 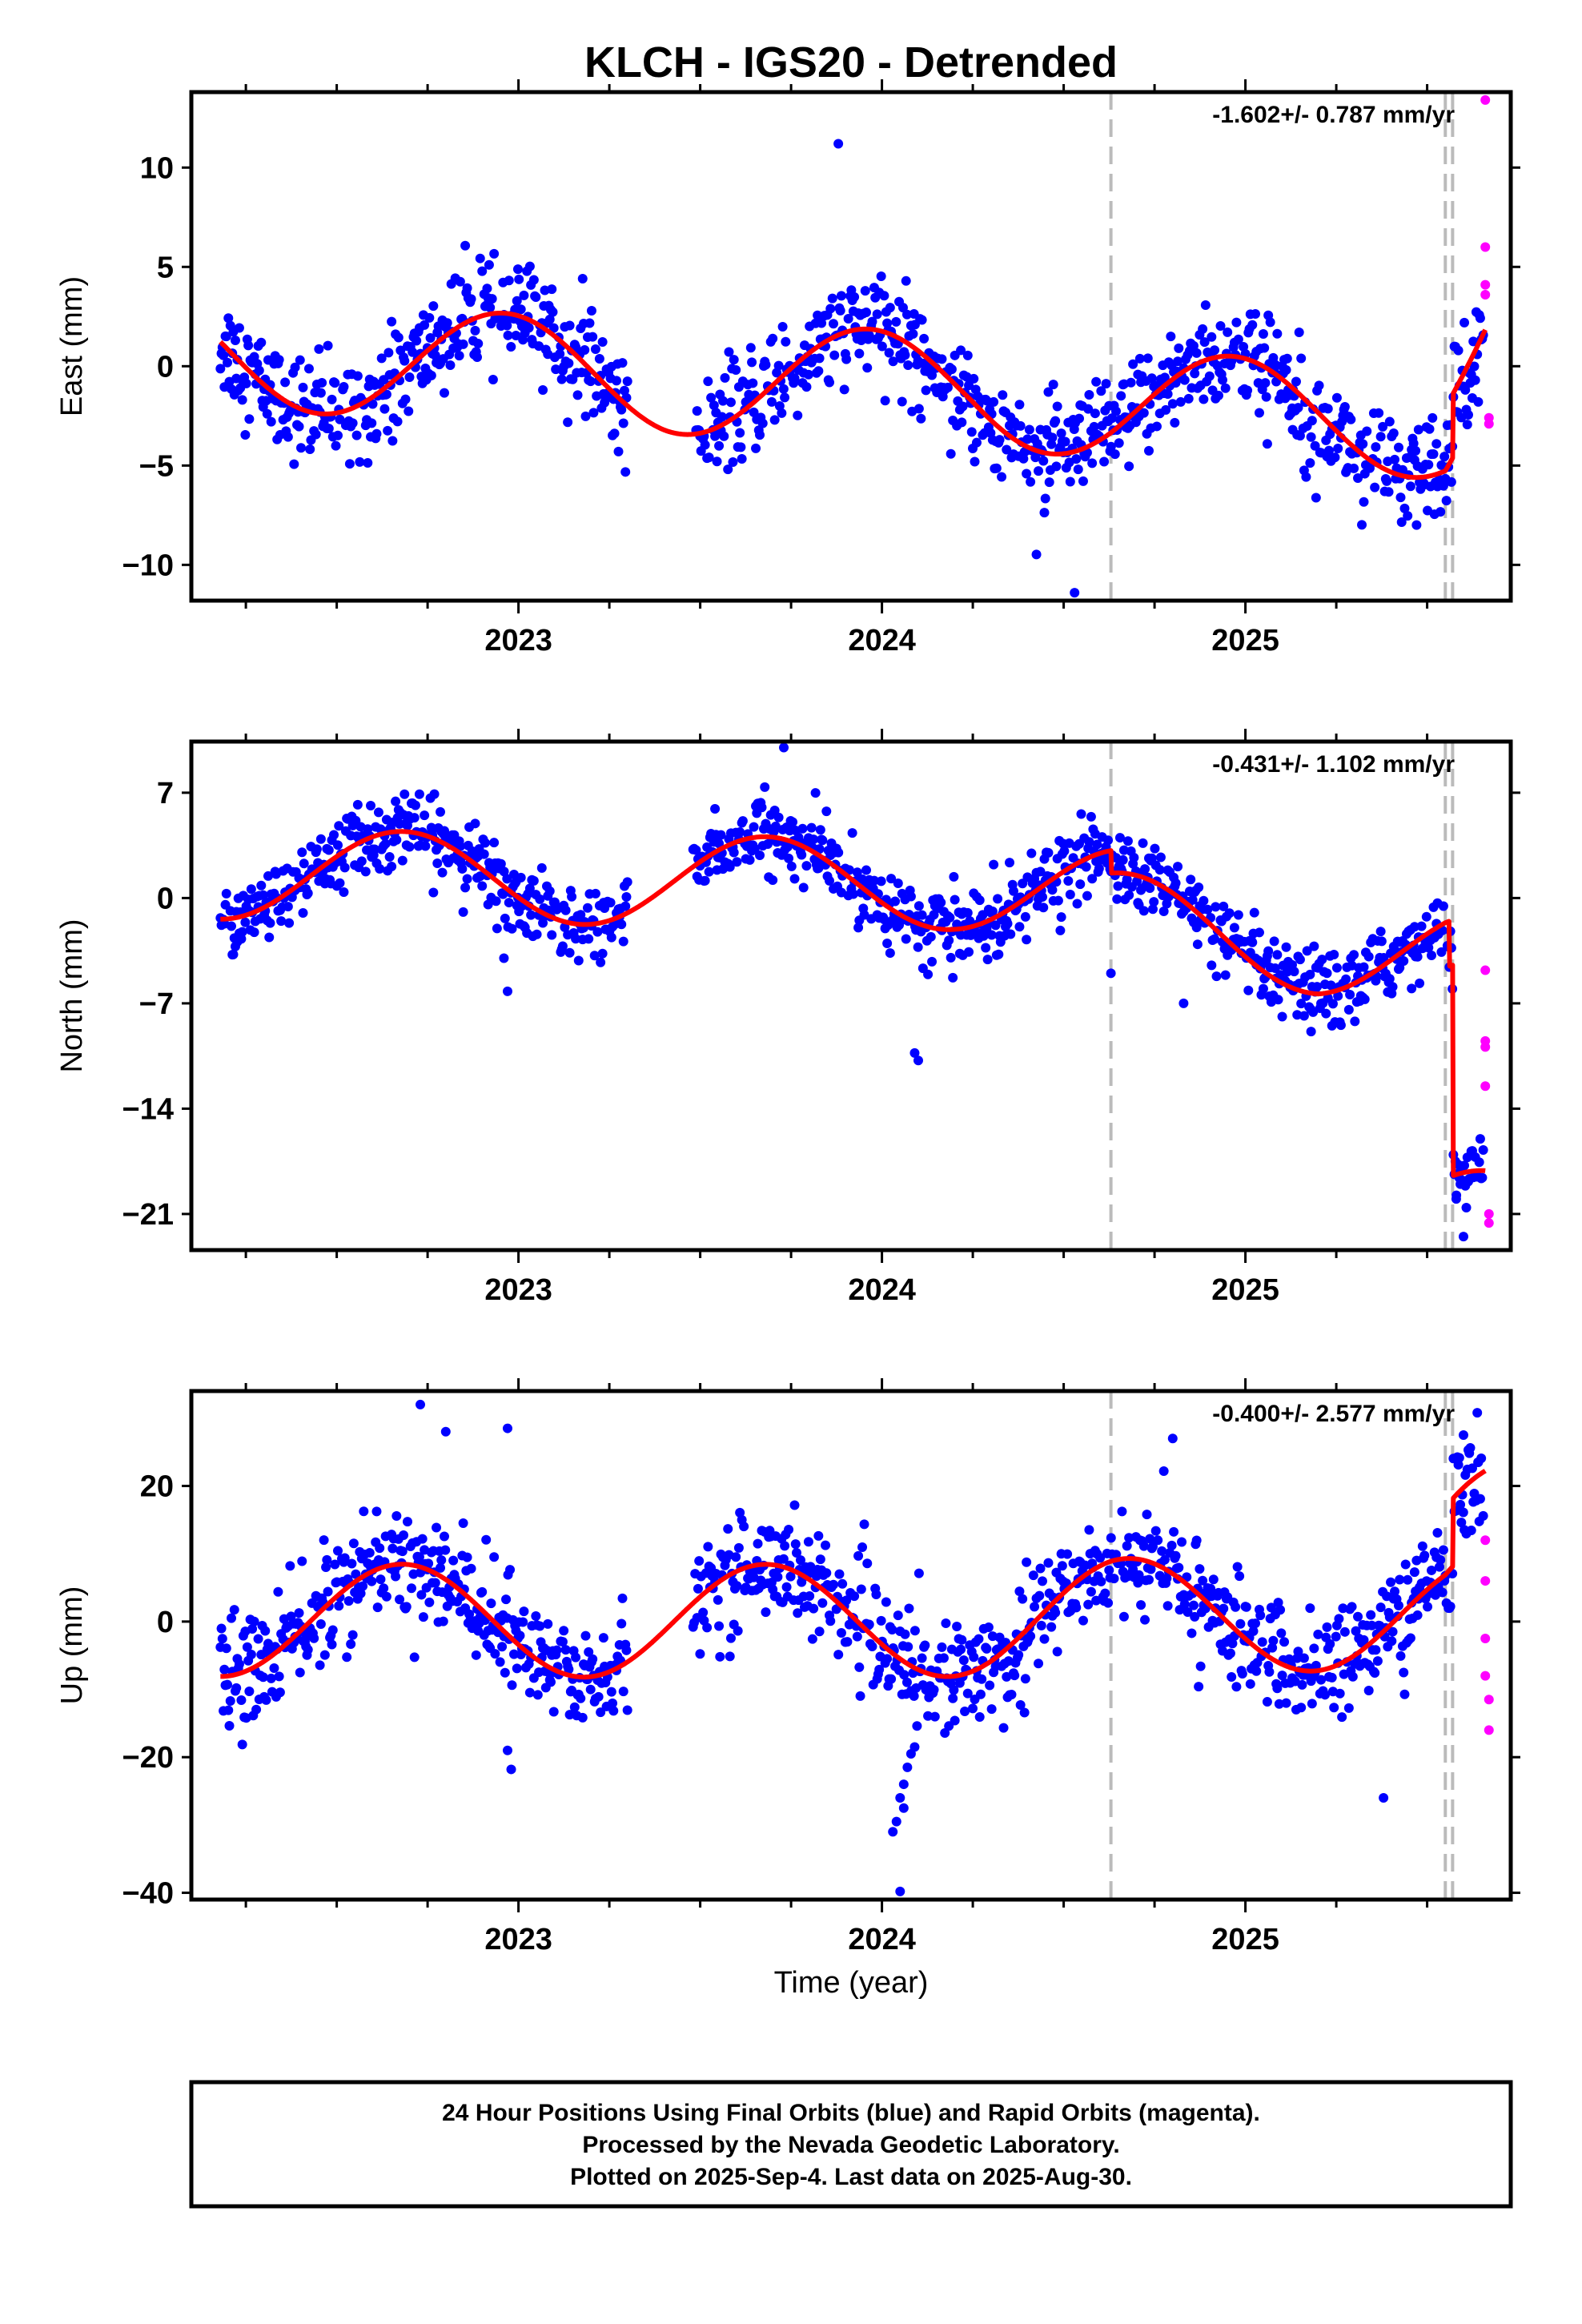 I want to click on y-tick-label: −10, so click(x=148, y=565).